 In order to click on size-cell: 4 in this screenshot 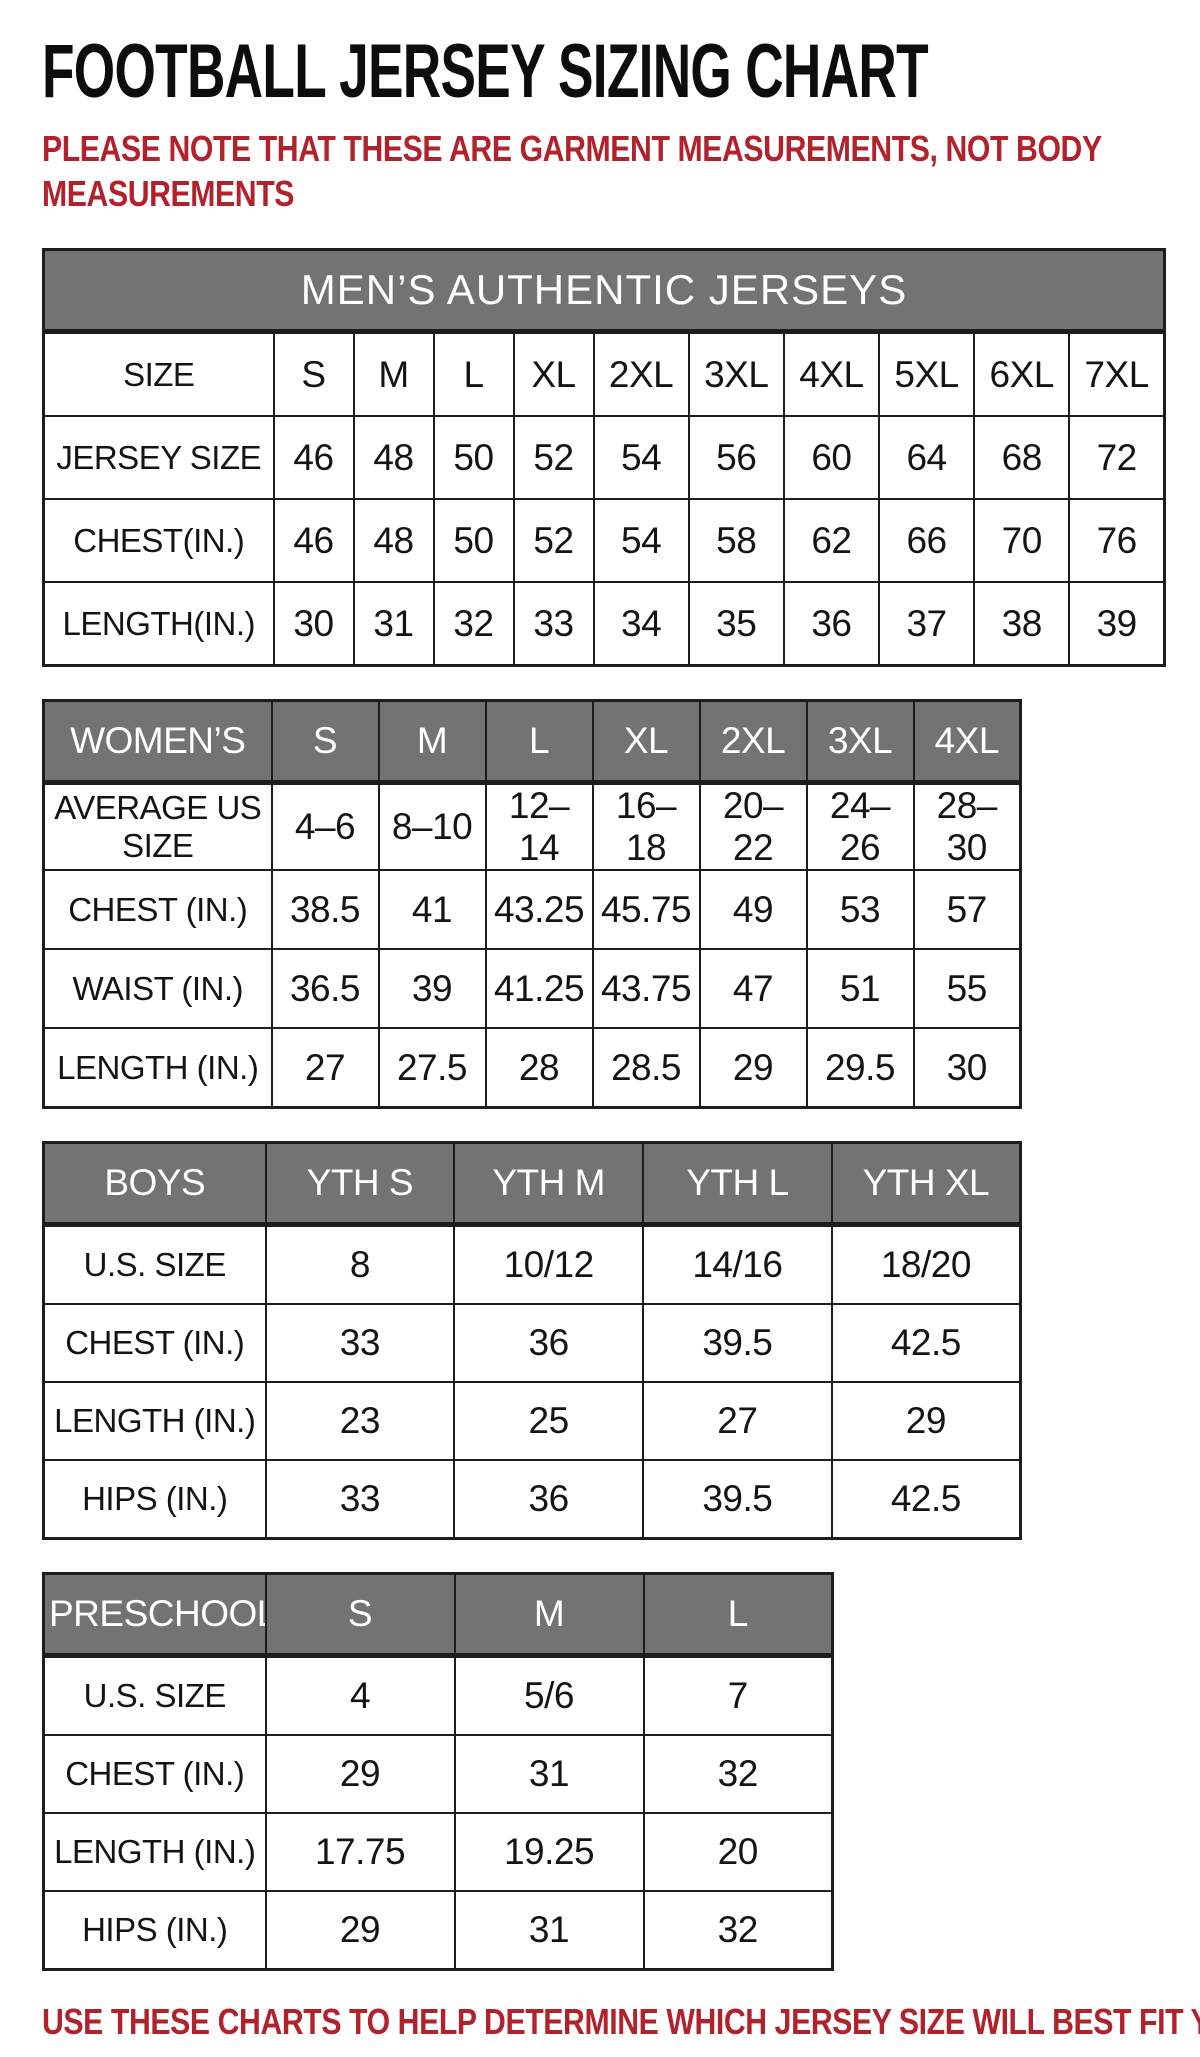, I will do `click(360, 1695)`.